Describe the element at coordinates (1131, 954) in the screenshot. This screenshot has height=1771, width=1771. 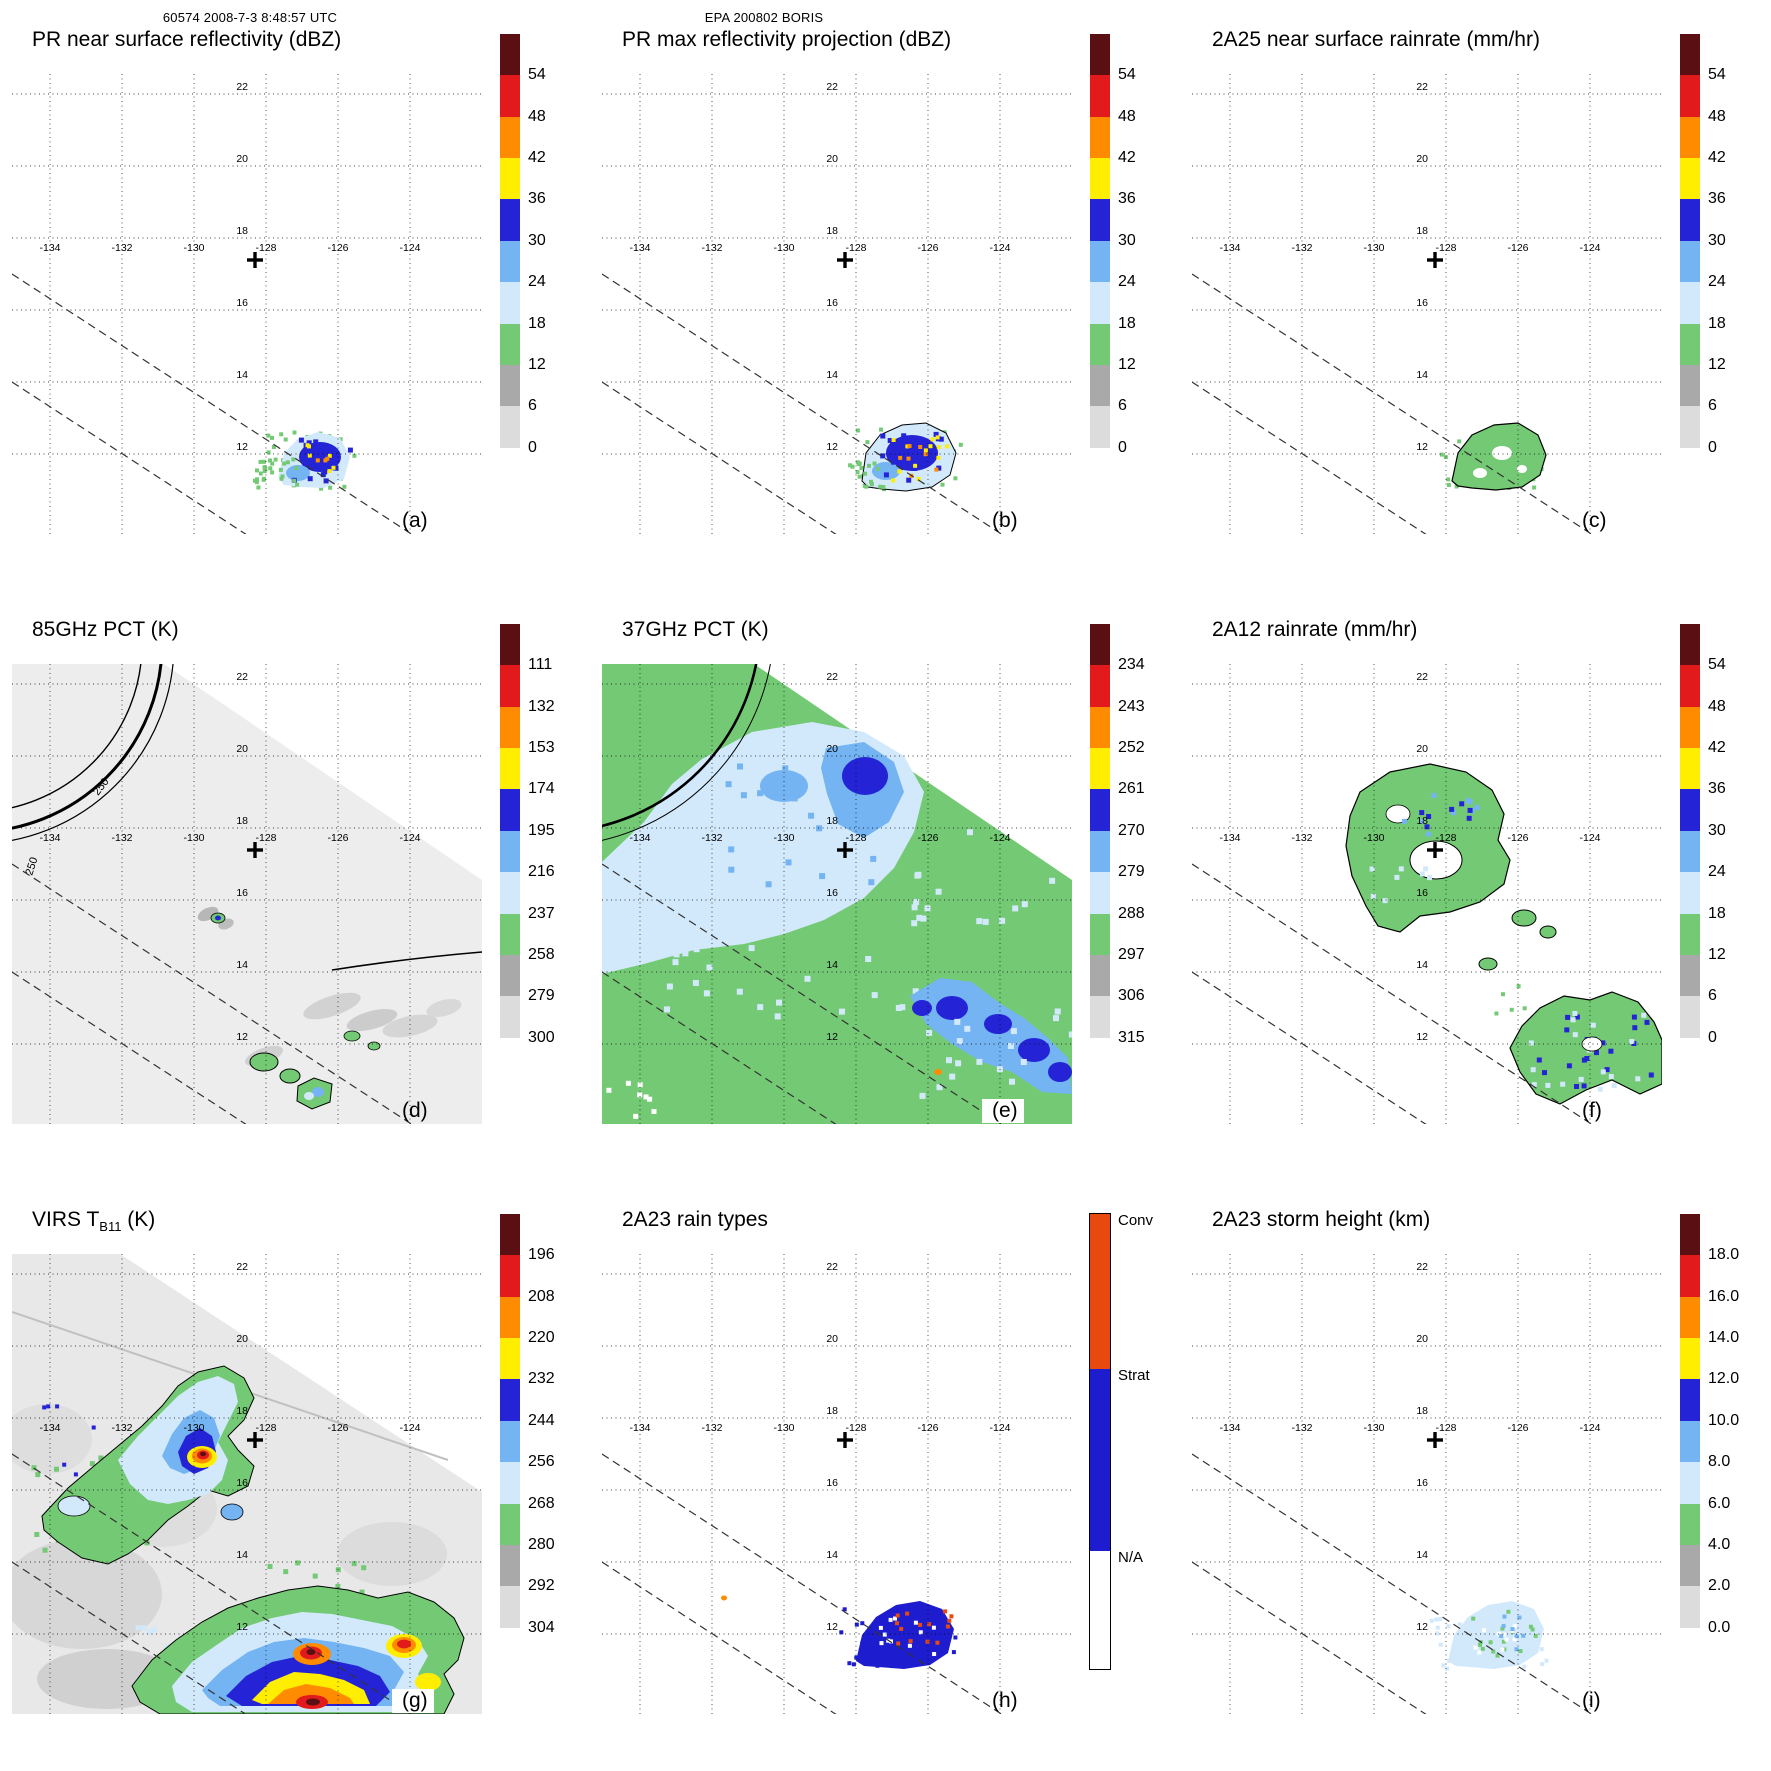
I see `colorbar-tick-label: 297` at that location.